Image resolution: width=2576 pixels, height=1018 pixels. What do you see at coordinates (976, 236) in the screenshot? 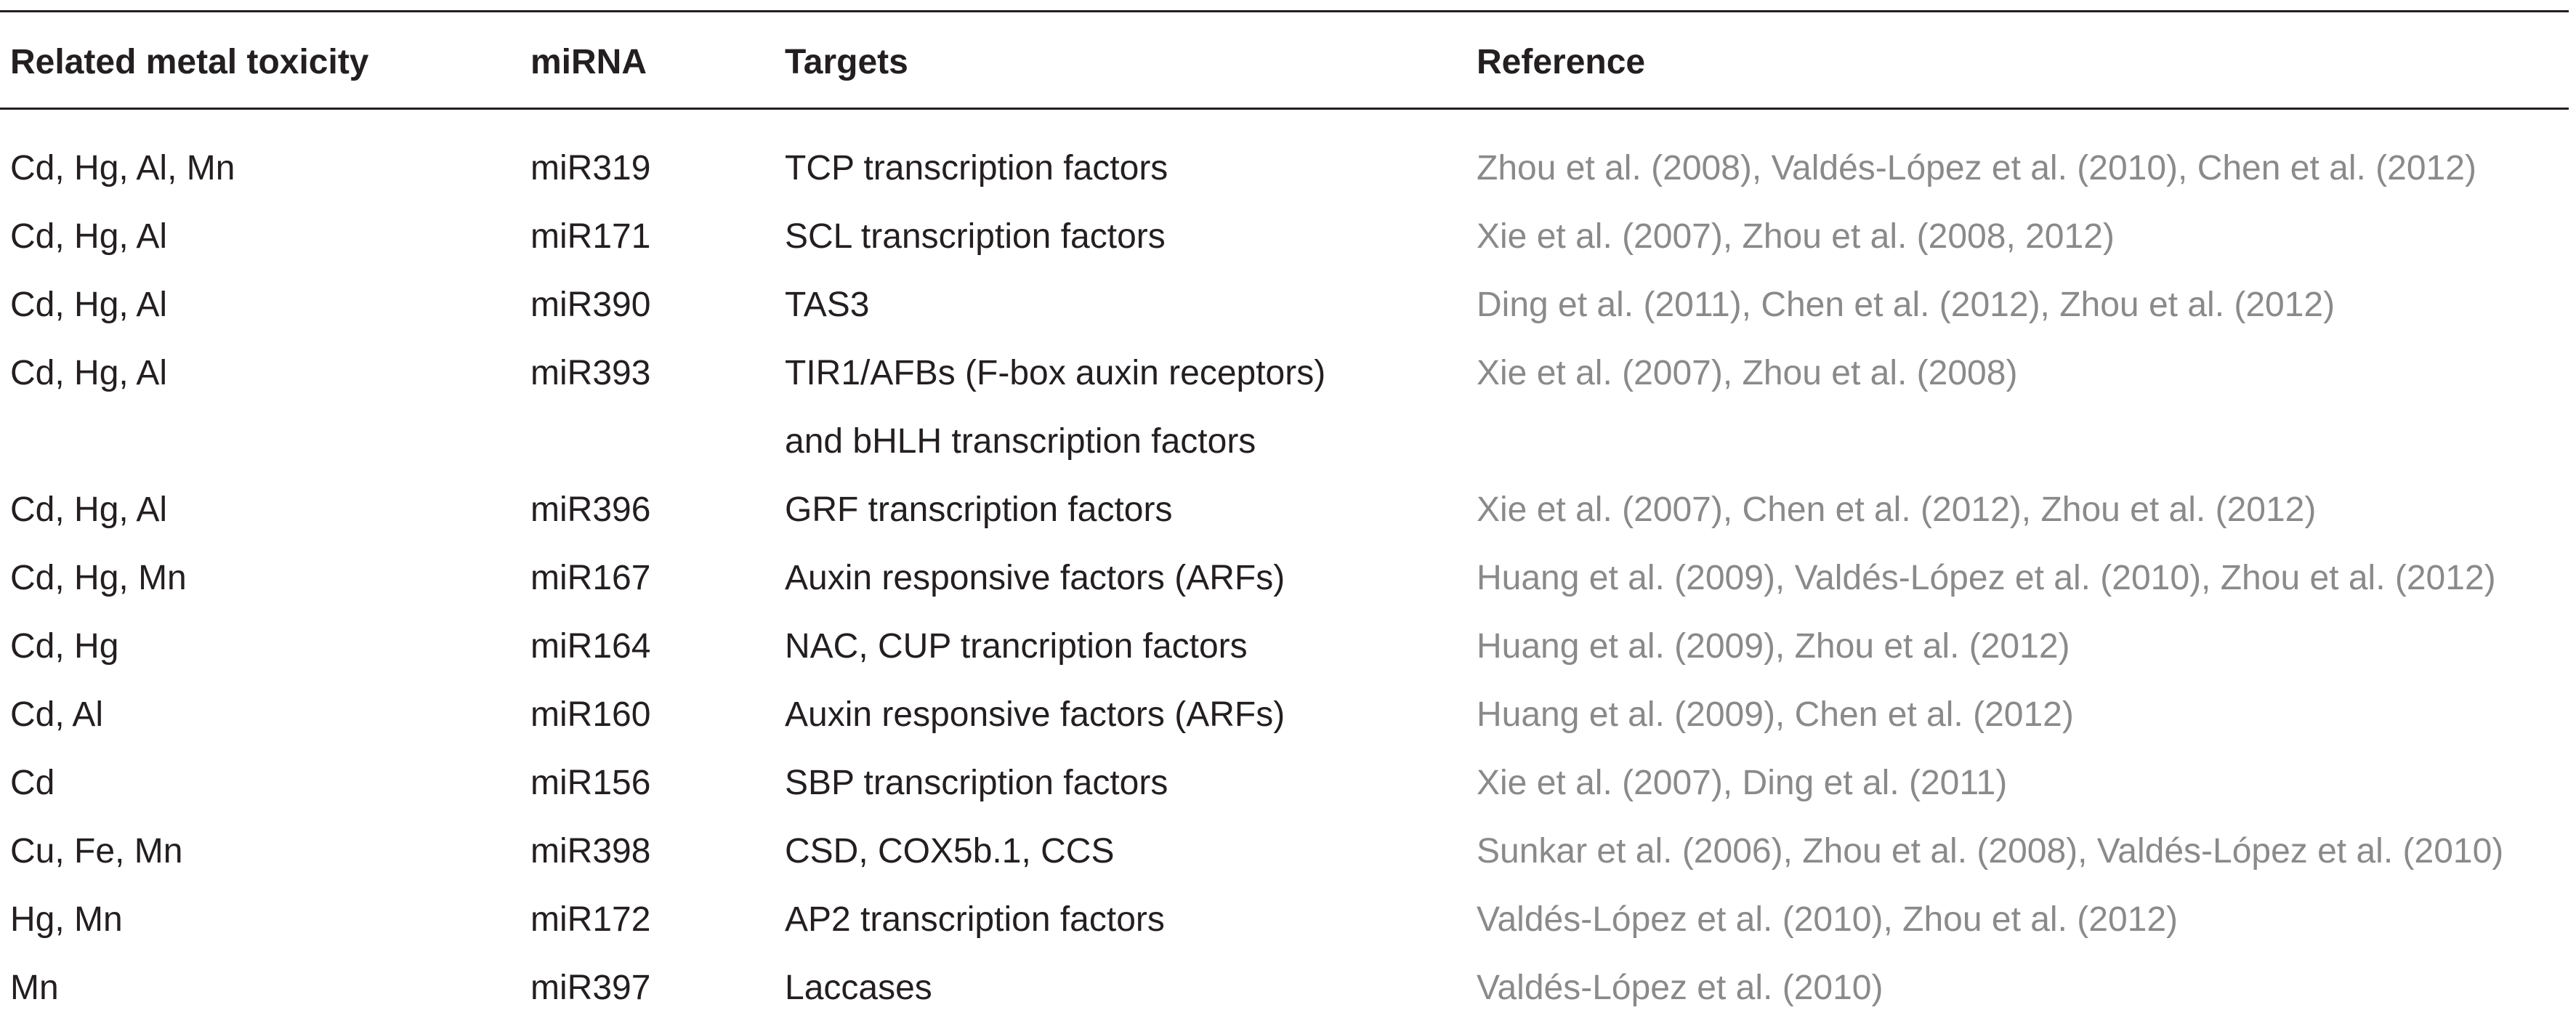
I see `targets-cell: SCL transcription factors` at bounding box center [976, 236].